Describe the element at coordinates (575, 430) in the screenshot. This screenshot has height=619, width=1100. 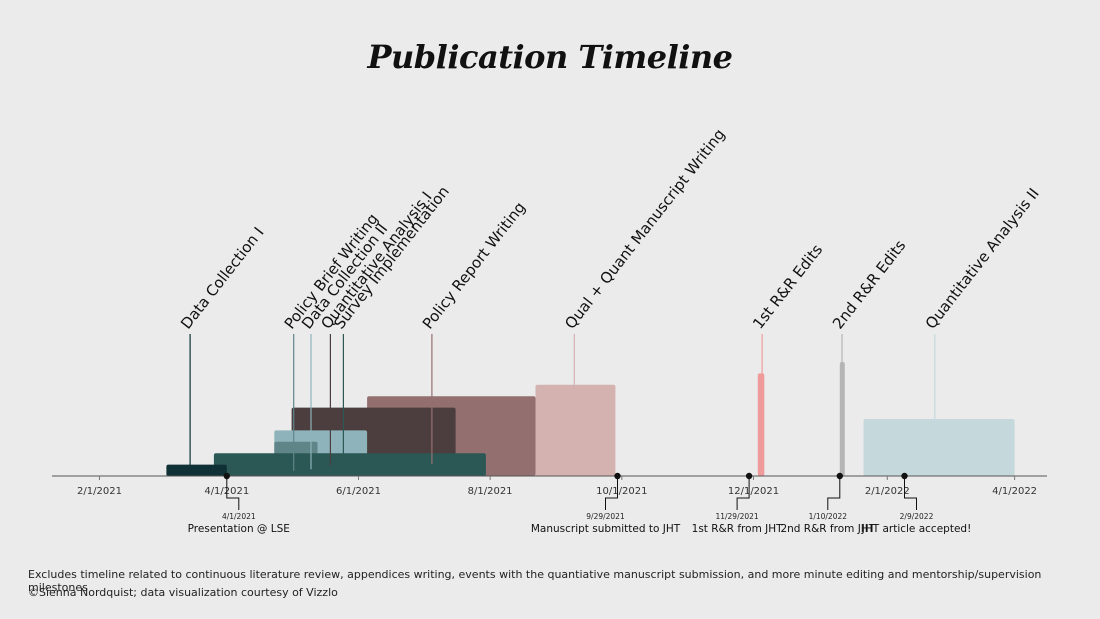
I see `phase-bar-qual-quant-manuscript-writing` at that location.